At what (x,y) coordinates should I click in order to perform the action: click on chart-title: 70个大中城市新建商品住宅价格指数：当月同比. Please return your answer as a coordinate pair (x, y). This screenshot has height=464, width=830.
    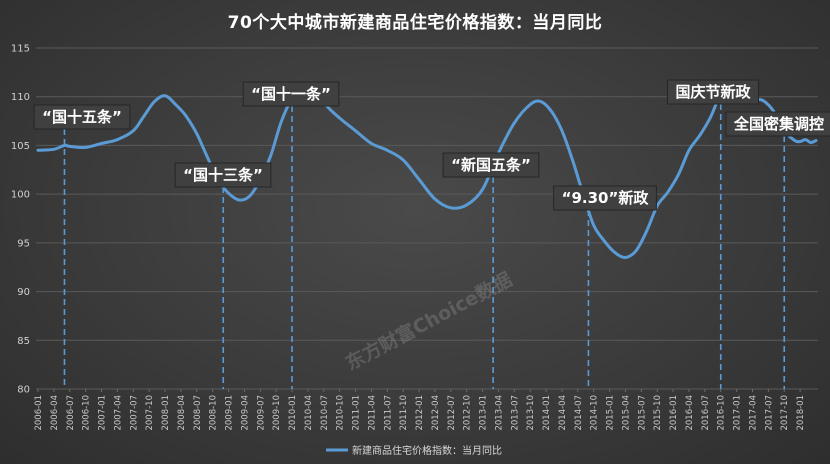
    Looking at the image, I should click on (415, 23).